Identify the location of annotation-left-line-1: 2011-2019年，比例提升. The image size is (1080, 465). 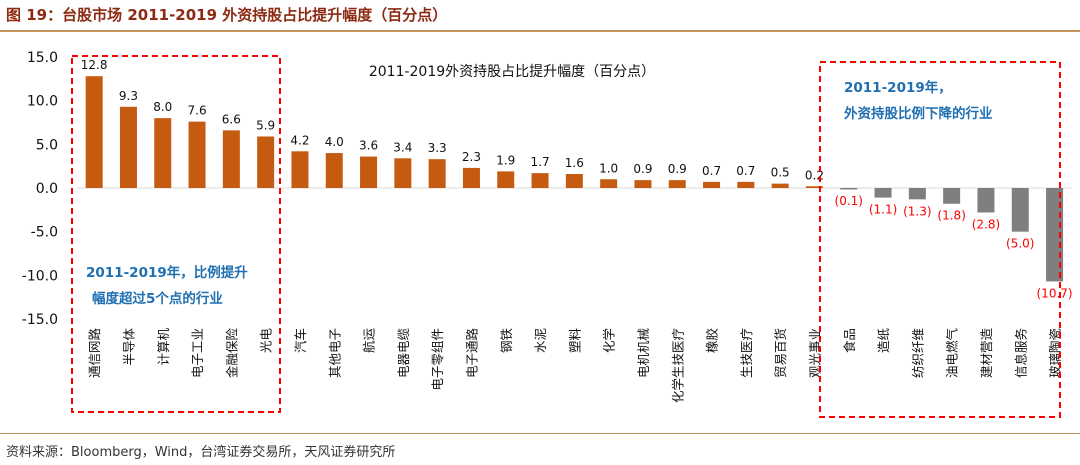
(167, 272).